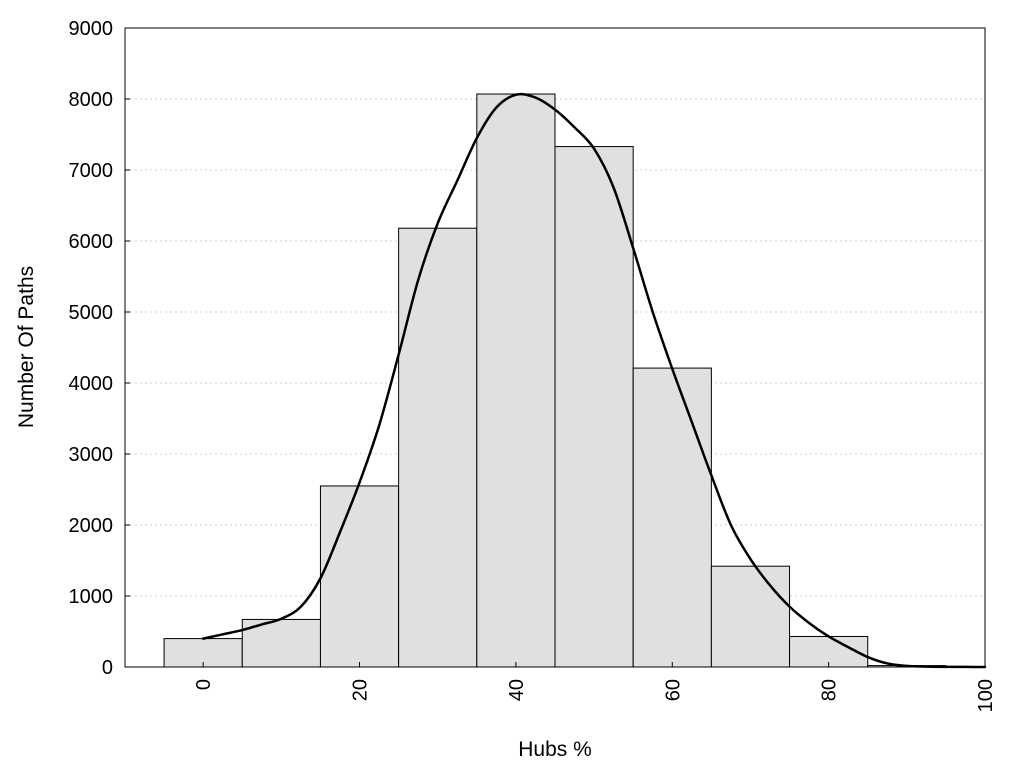  I want to click on y-tick-label: 4000, so click(91, 384).